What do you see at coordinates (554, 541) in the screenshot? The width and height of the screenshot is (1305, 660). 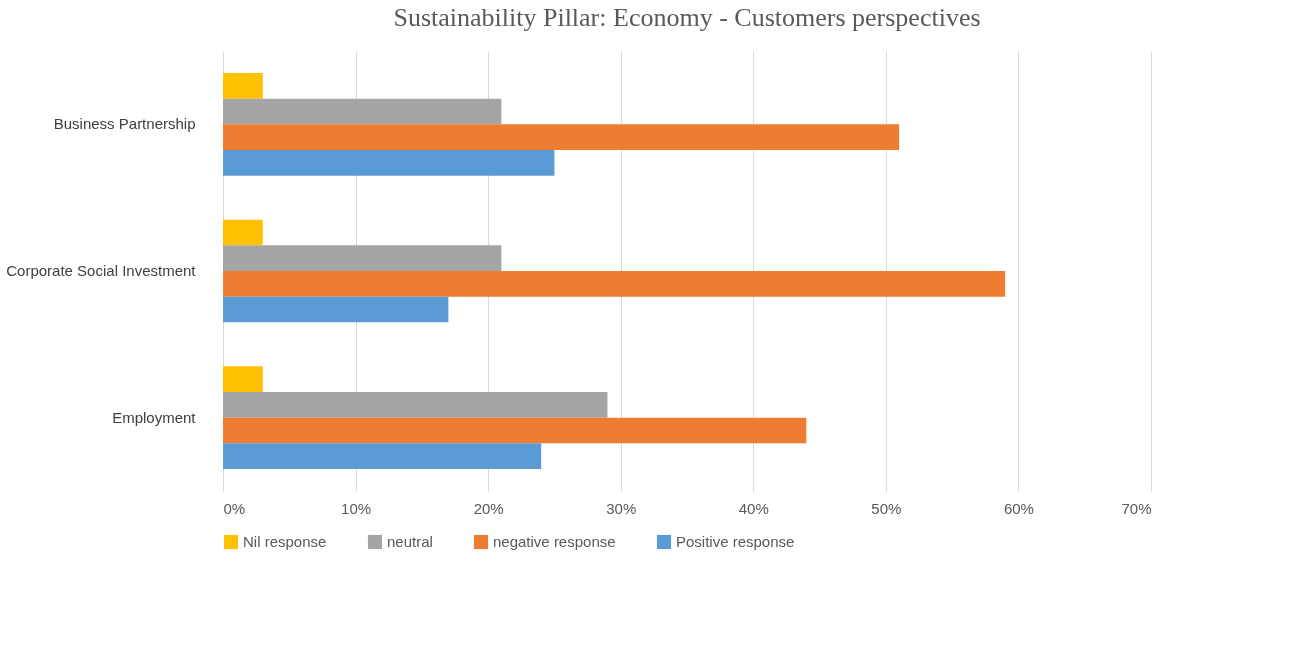 I see `legend-label: negative response` at bounding box center [554, 541].